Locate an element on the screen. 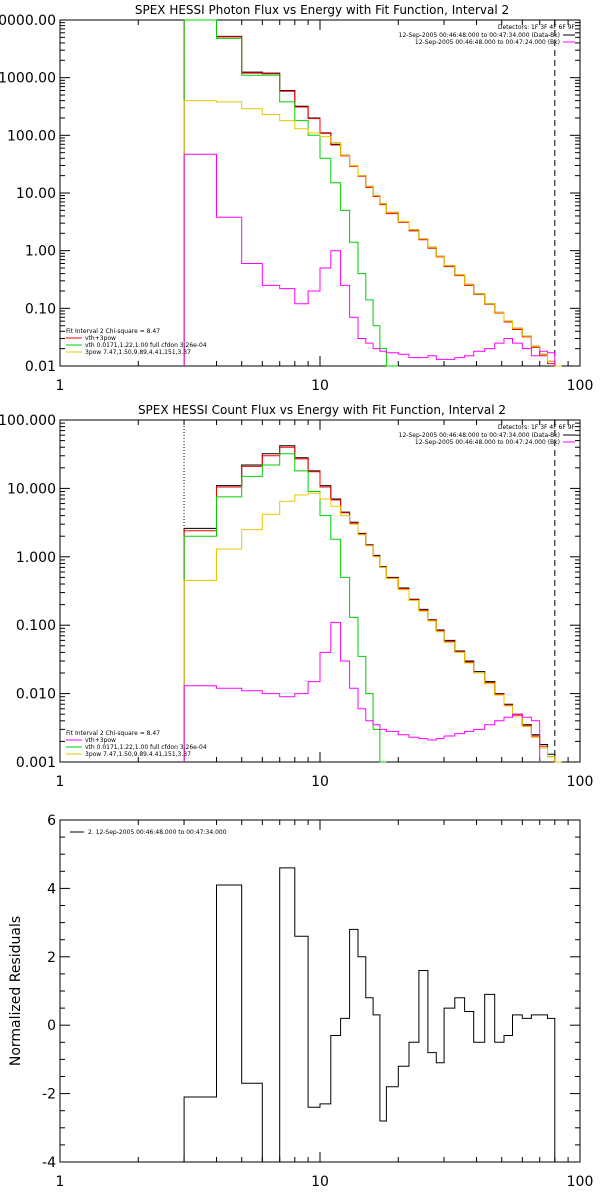 The width and height of the screenshot is (600, 1200). y-tick-label: 0 is located at coordinates (51, 1026).